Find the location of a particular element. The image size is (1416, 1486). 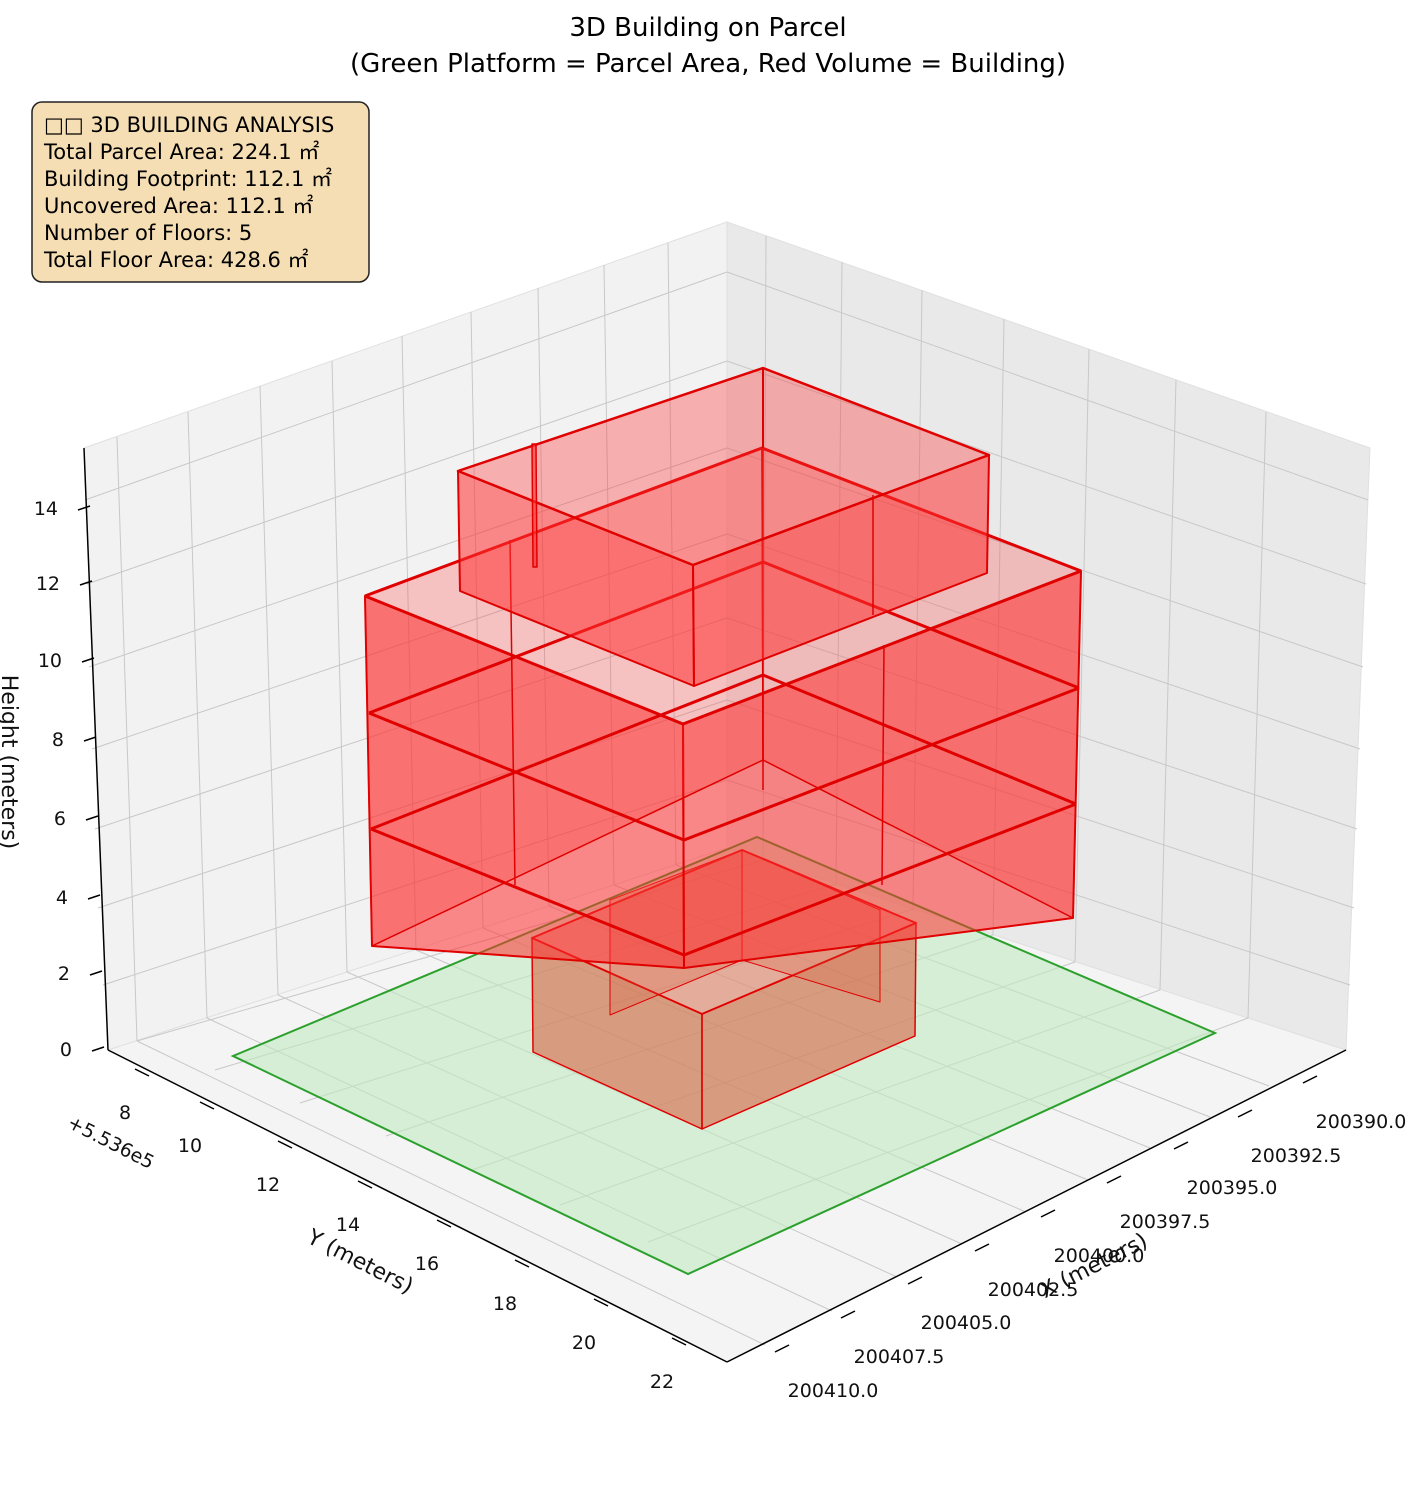

info-building-footprint: Building Footprint: 112.1 ㎡ is located at coordinates (188, 179).